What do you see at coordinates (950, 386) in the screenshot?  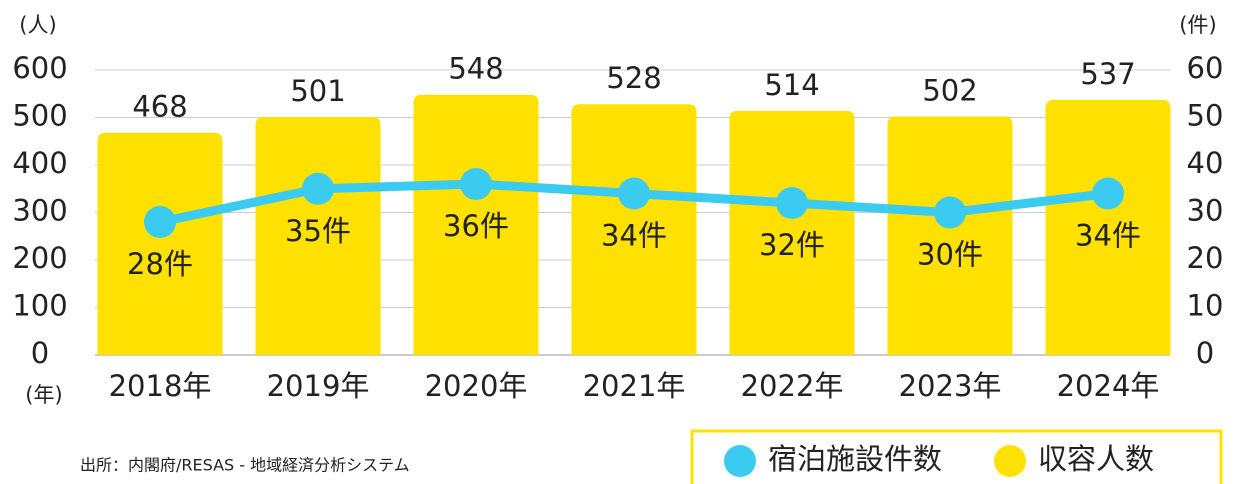 I see `x-tick-label: 2023年` at bounding box center [950, 386].